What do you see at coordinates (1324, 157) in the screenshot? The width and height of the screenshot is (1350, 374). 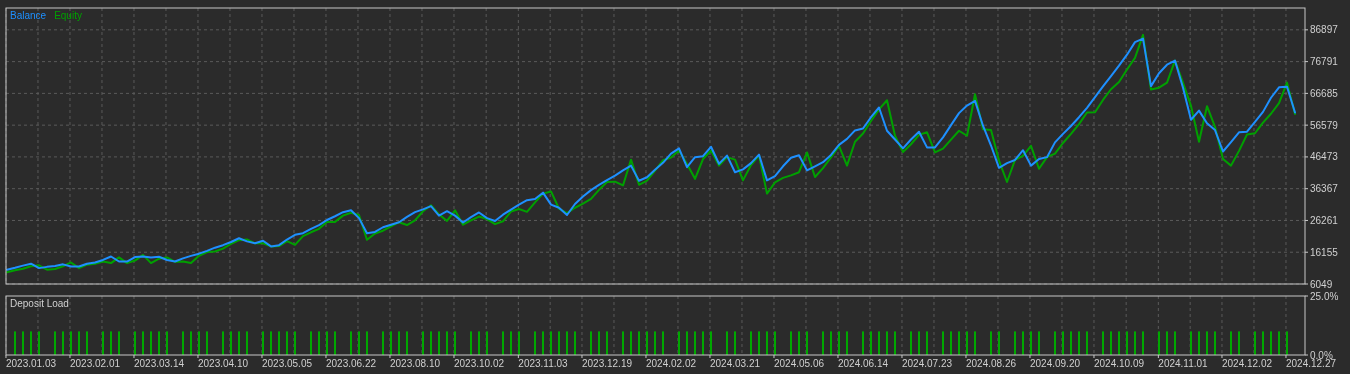 I see `y-tick-label: 46473` at bounding box center [1324, 157].